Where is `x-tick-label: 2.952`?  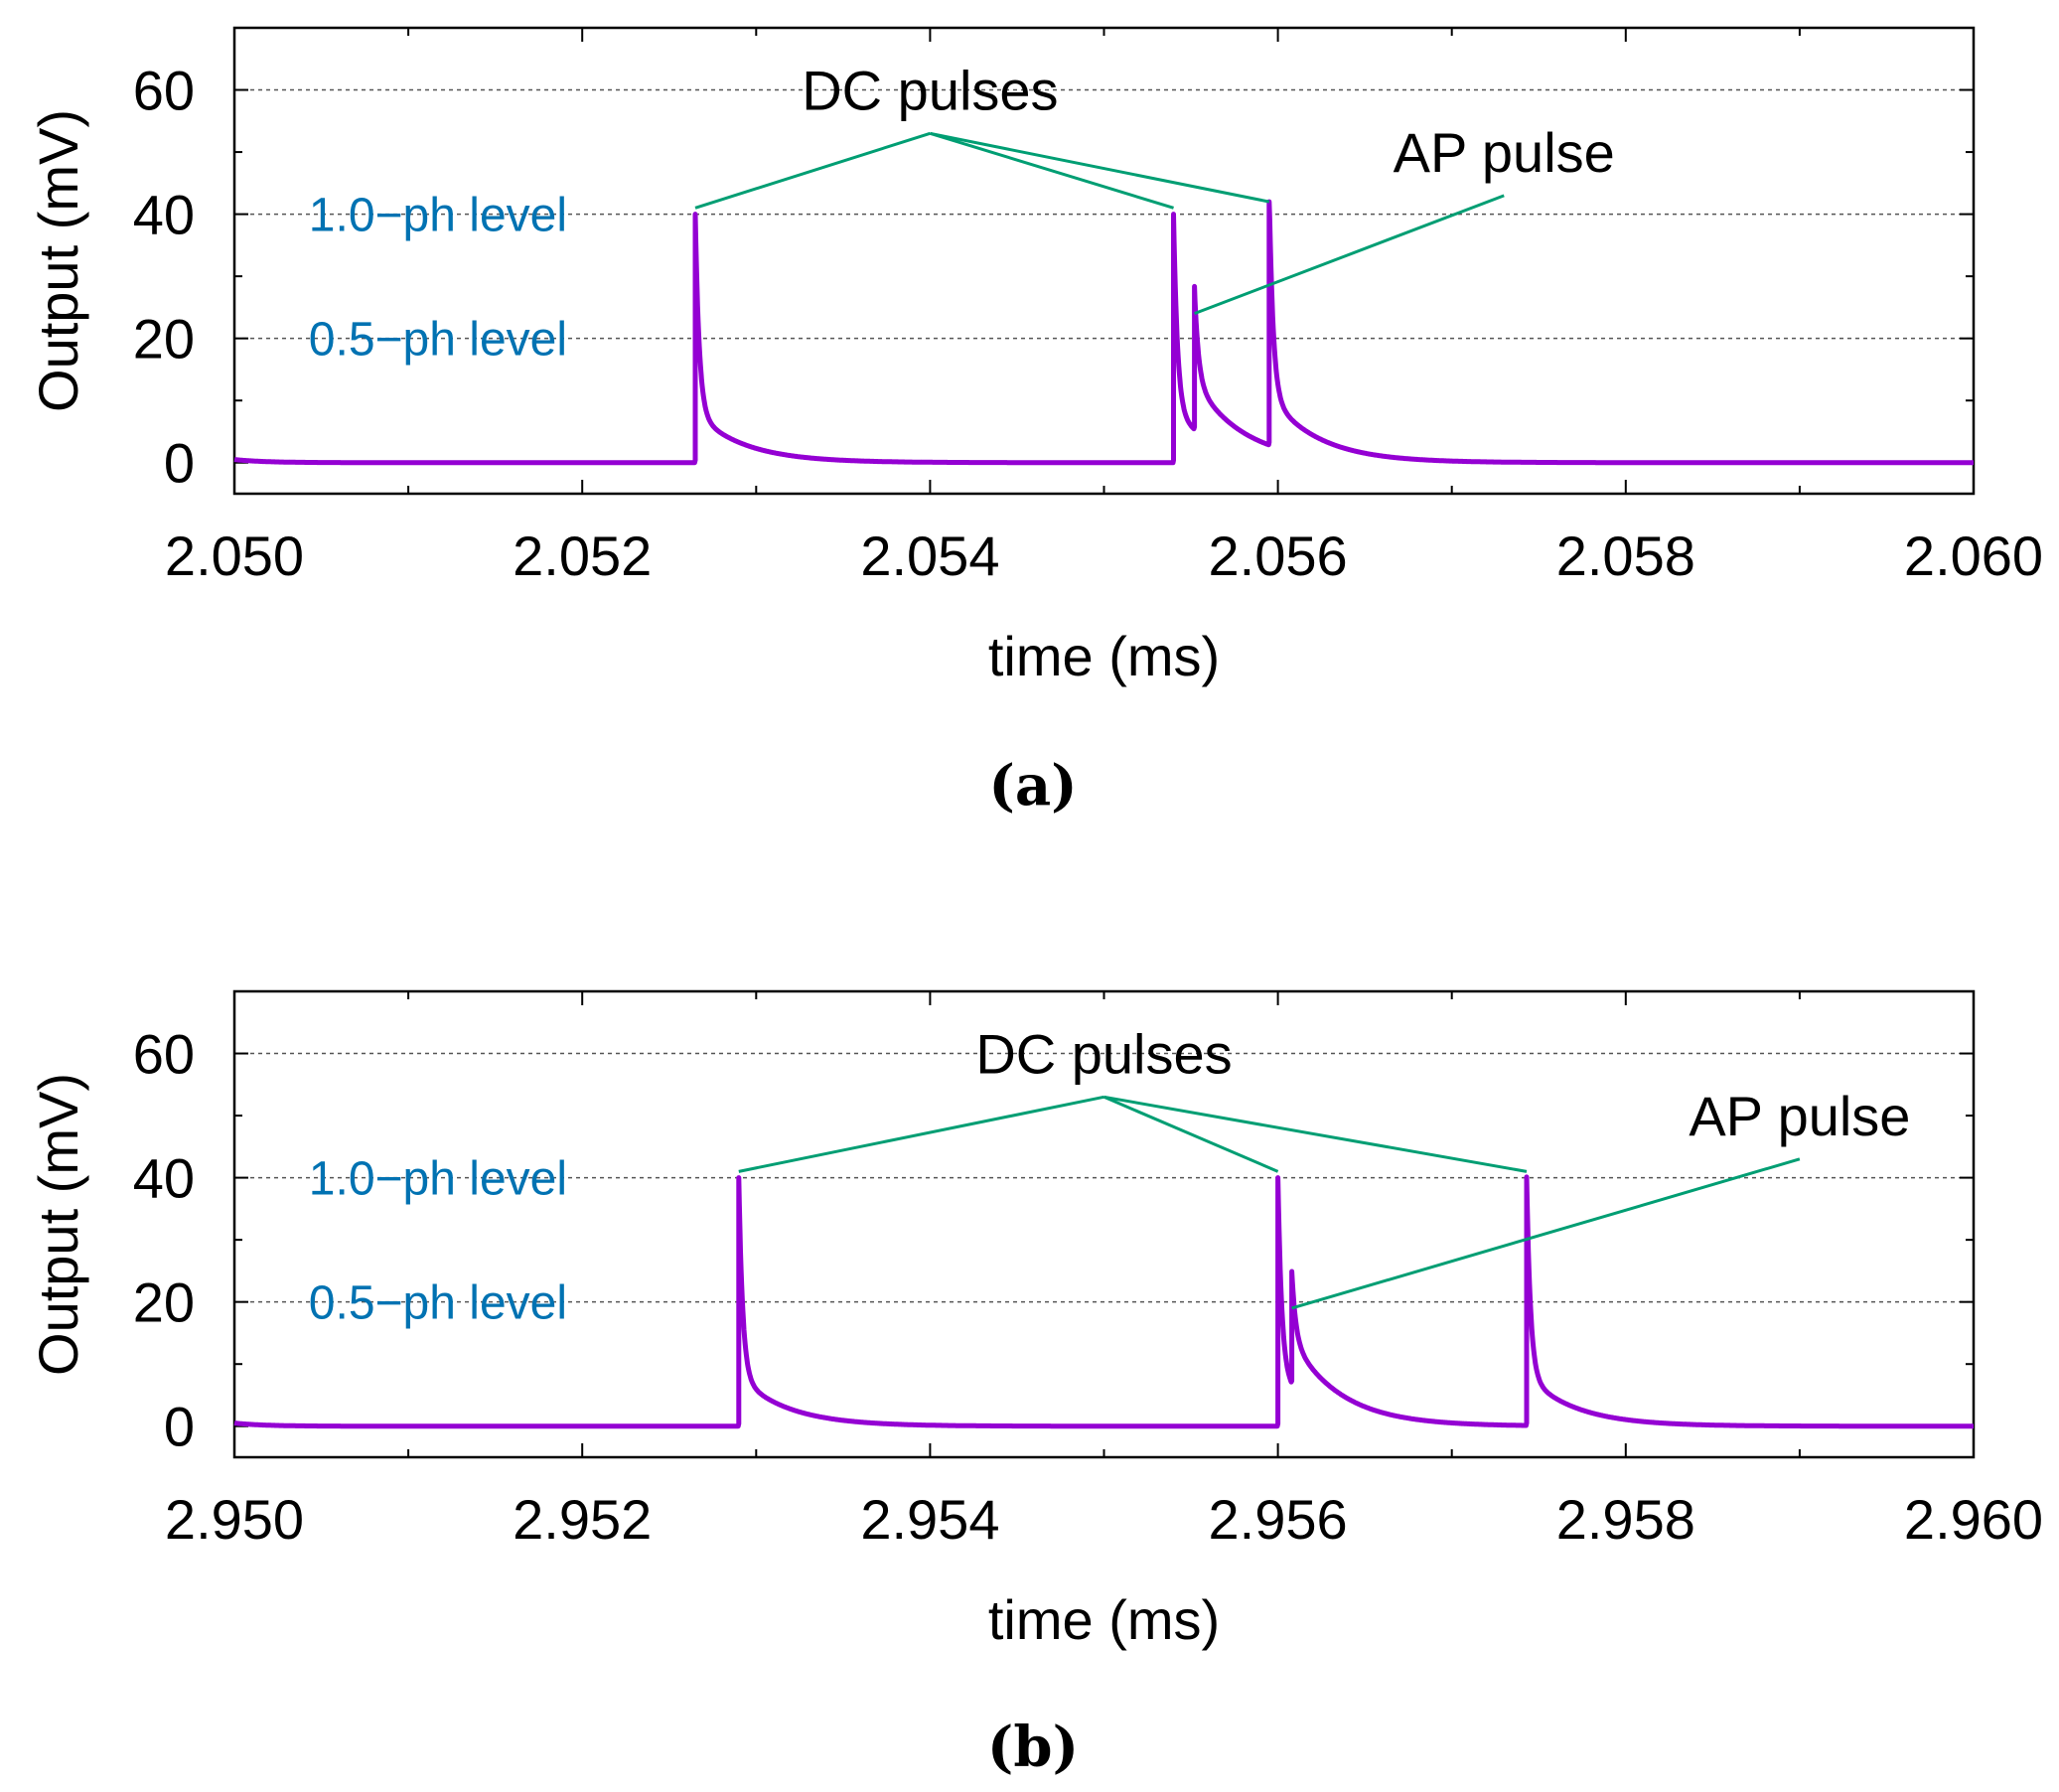 x-tick-label: 2.952 is located at coordinates (583, 1520).